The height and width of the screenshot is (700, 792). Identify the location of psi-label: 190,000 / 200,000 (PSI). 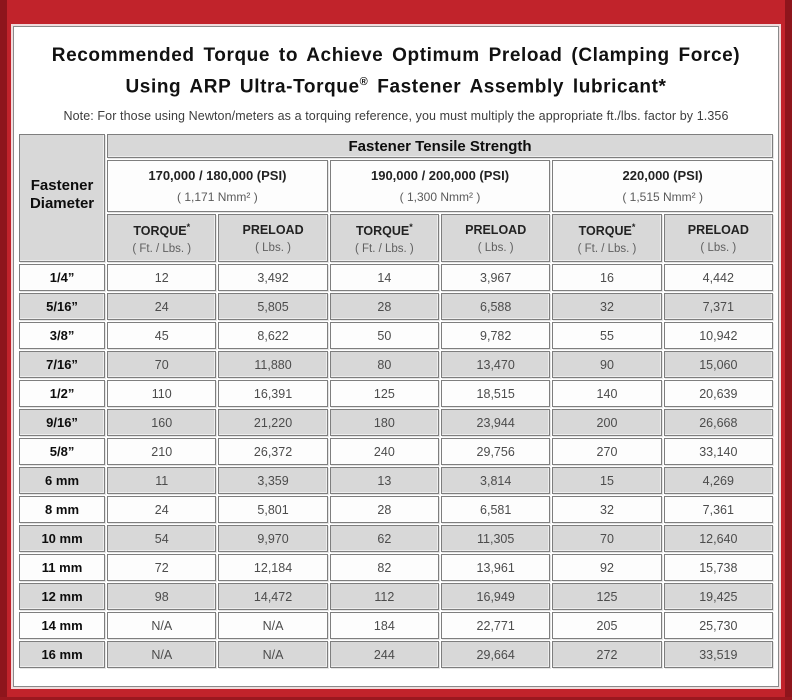
(440, 176).